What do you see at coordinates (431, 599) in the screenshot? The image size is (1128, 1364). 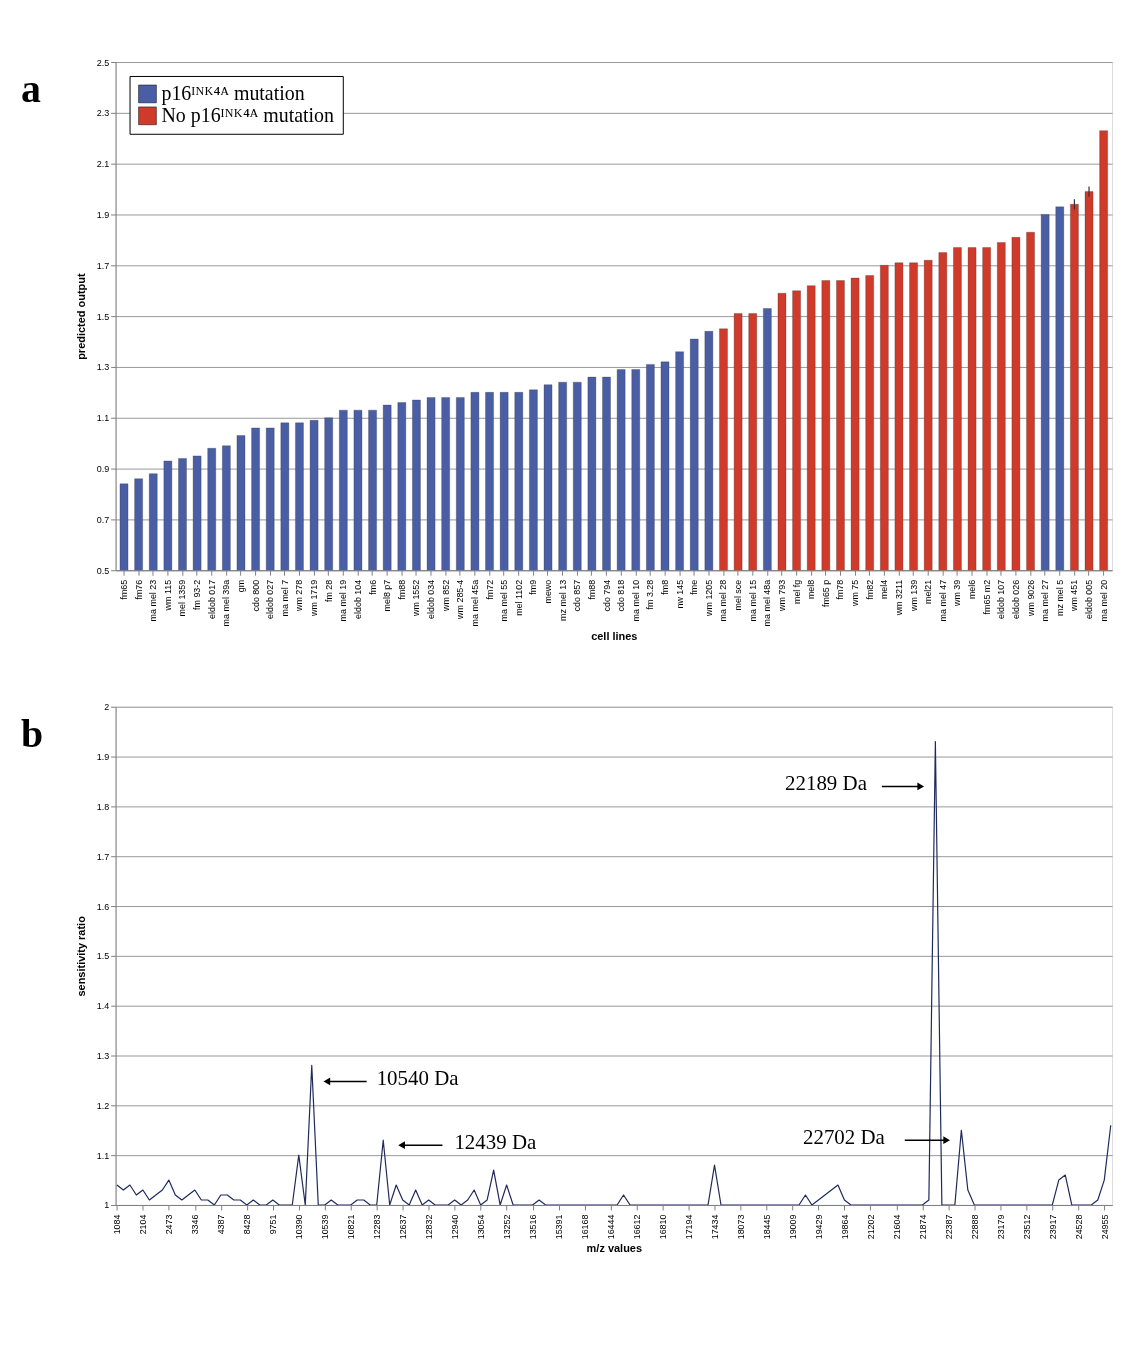 I see `x-tick-label: eldob 034` at bounding box center [431, 599].